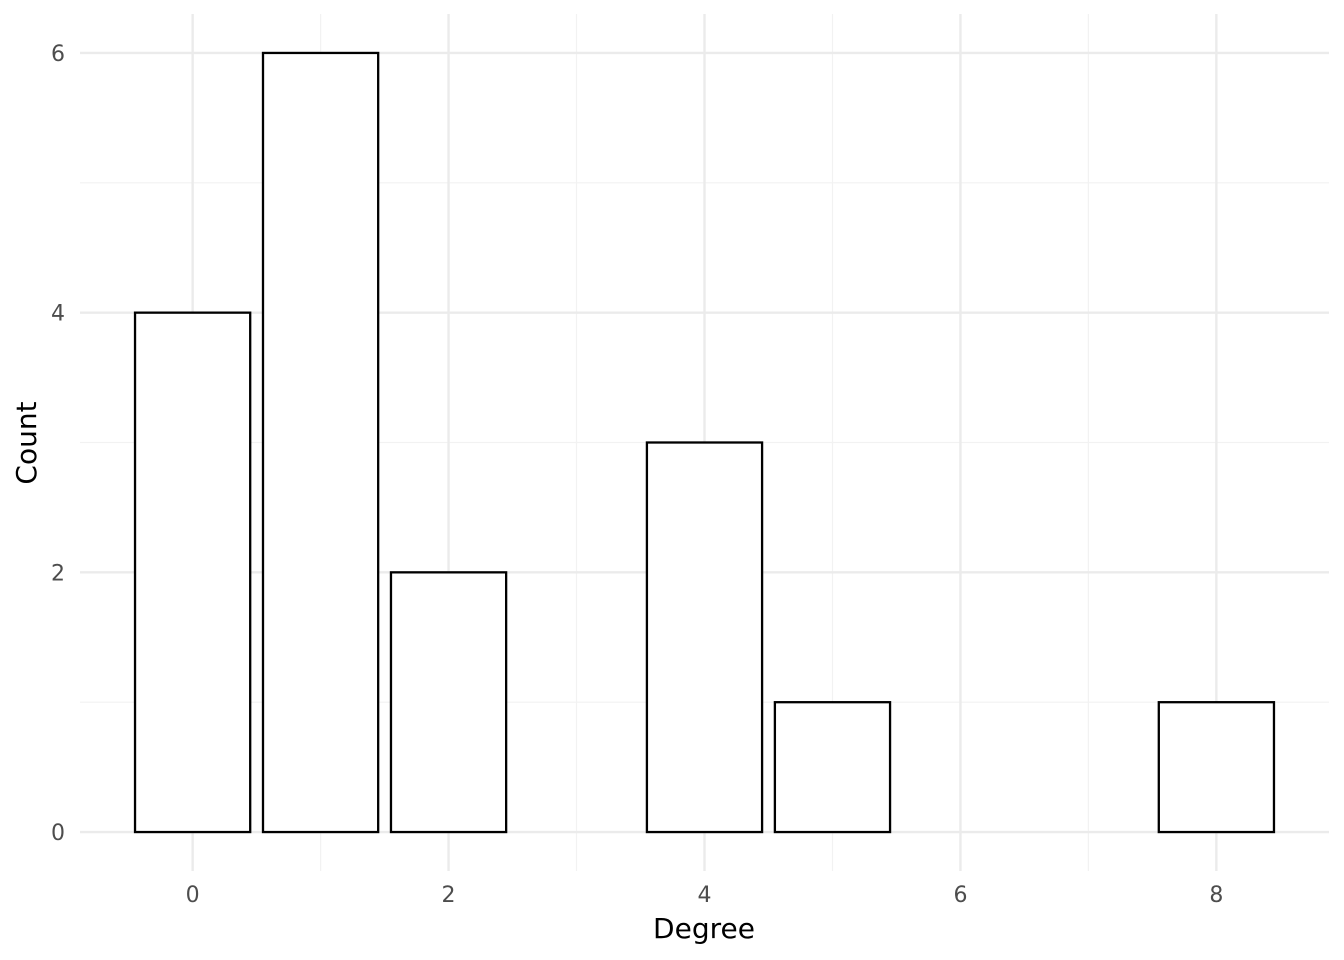 This screenshot has width=1344, height=960. Describe the element at coordinates (58, 54) in the screenshot. I see `y-tick-label: 6` at that location.